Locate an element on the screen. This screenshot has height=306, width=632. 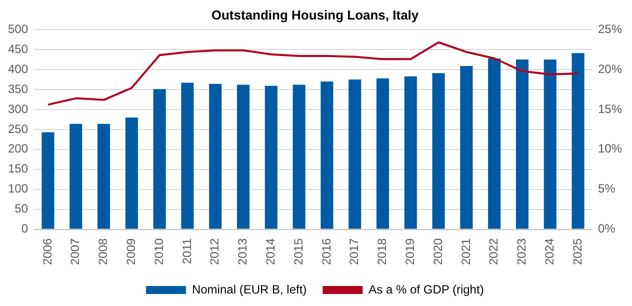
x-tick-label: 2012 is located at coordinates (215, 252).